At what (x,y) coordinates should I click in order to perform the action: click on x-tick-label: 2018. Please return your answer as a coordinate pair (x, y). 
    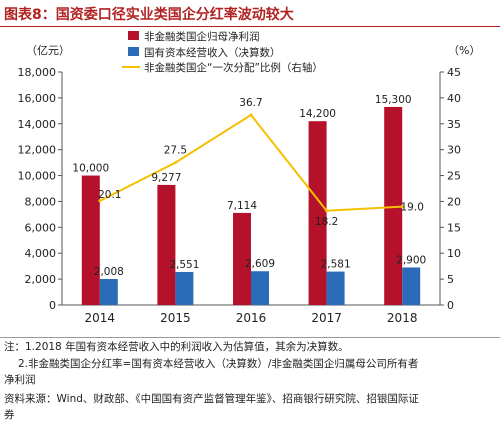
    Looking at the image, I should click on (402, 318).